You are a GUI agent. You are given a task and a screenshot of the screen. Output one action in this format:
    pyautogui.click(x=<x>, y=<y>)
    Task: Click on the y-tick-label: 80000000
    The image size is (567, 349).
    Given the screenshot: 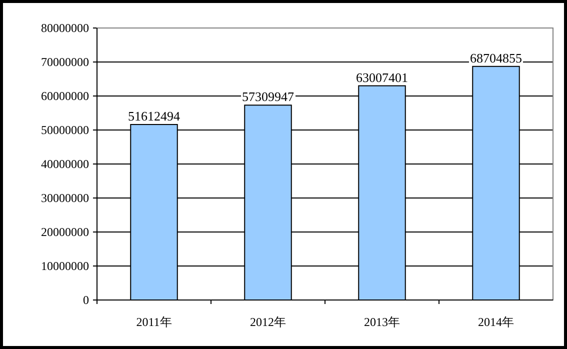 What is the action you would take?
    pyautogui.click(x=65, y=28)
    